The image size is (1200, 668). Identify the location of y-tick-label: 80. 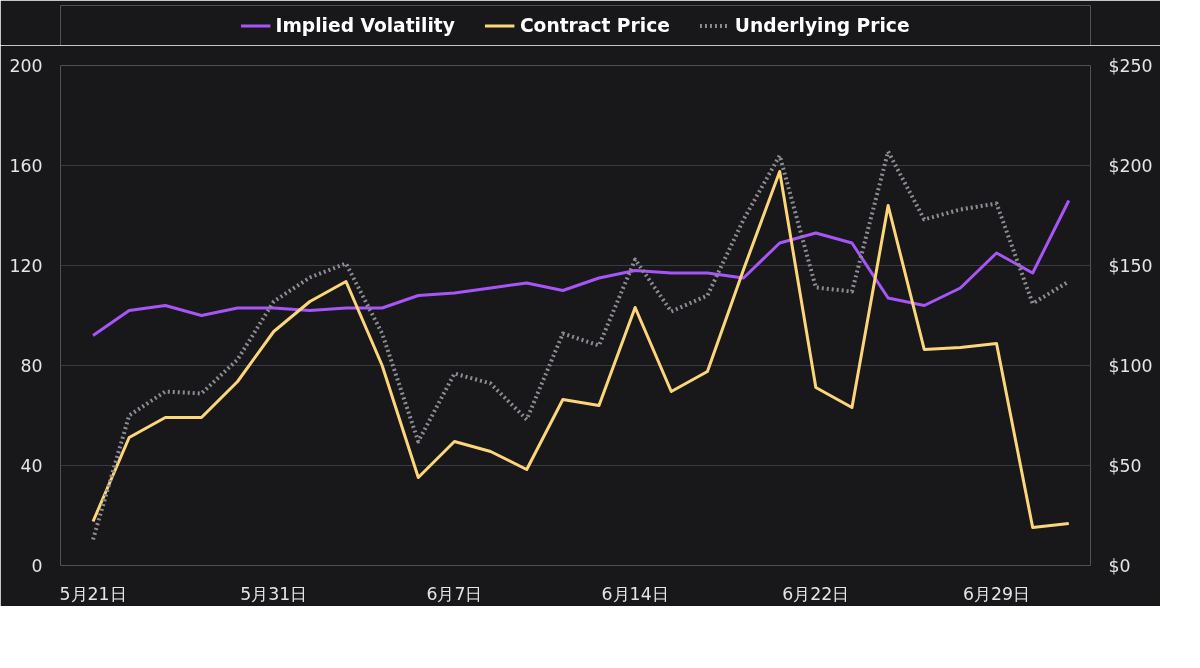
(31, 366).